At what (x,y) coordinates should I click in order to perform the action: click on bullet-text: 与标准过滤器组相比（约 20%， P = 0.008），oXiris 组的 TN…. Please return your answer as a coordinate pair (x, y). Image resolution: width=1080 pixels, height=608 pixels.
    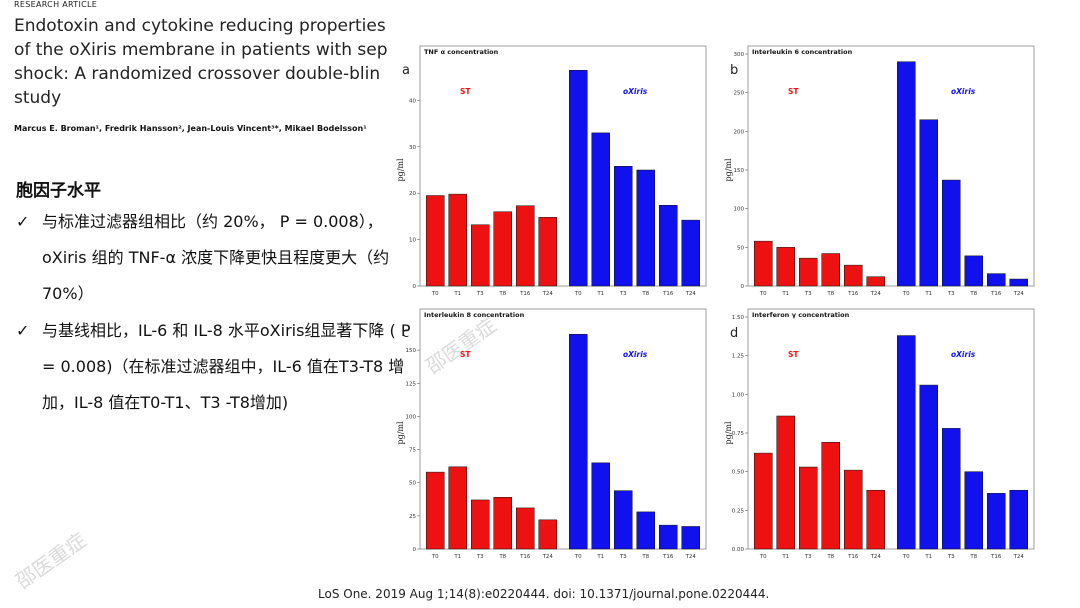
    Looking at the image, I should click on (216, 257).